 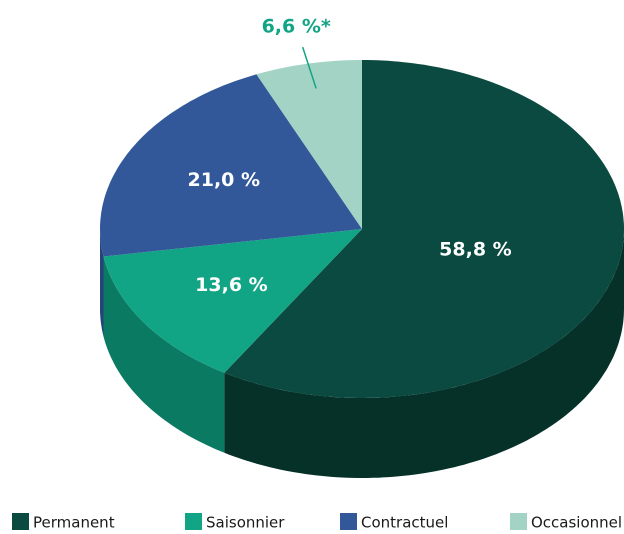 I want to click on data-label: 21,0 %, so click(x=224, y=180).